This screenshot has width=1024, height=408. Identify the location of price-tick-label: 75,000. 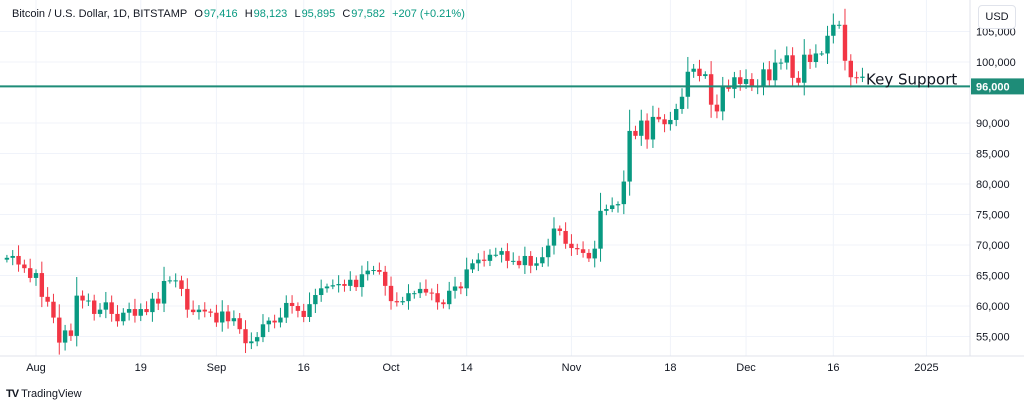
(993, 216).